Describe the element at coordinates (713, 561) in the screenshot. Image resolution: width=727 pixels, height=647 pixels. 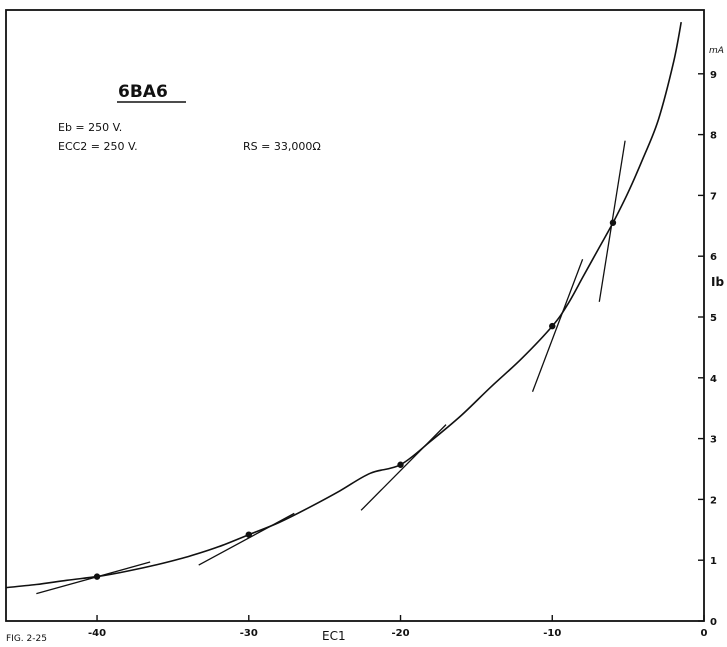
I see `y-tick-label: 1` at that location.